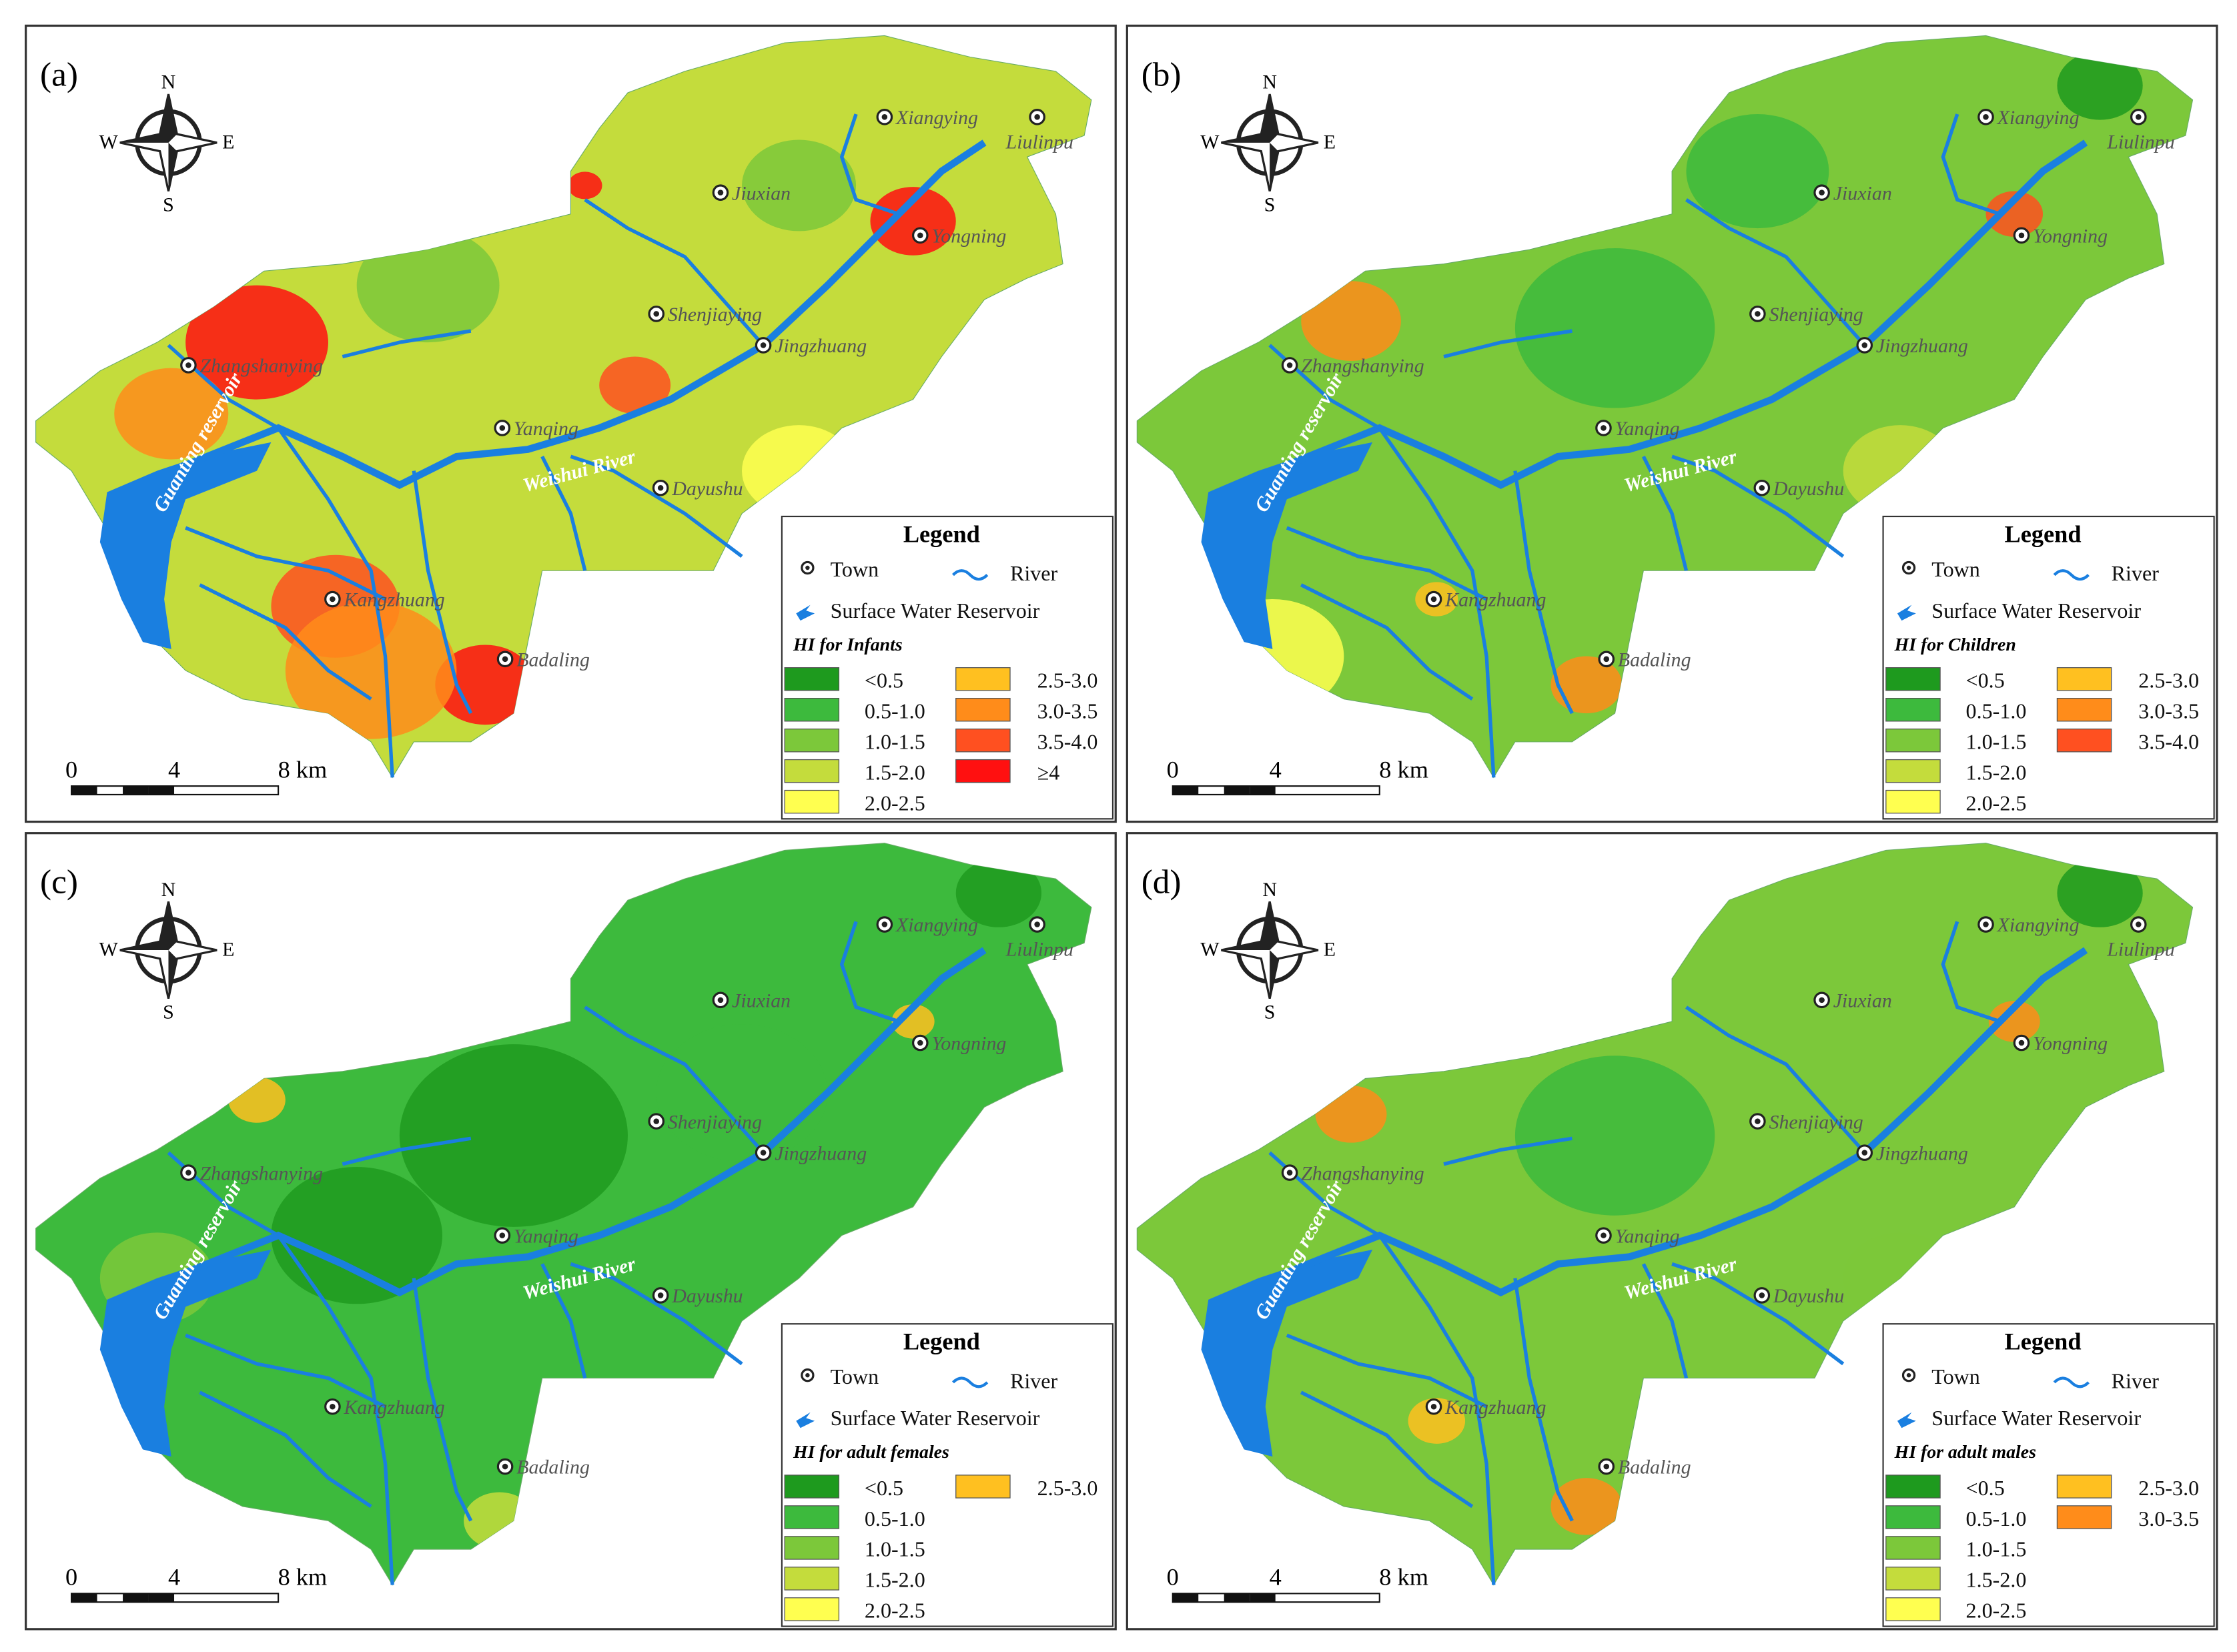 Image resolution: width=2237 pixels, height=1652 pixels. What do you see at coordinates (807, 1375) in the screenshot?
I see `legend-town-dot` at bounding box center [807, 1375].